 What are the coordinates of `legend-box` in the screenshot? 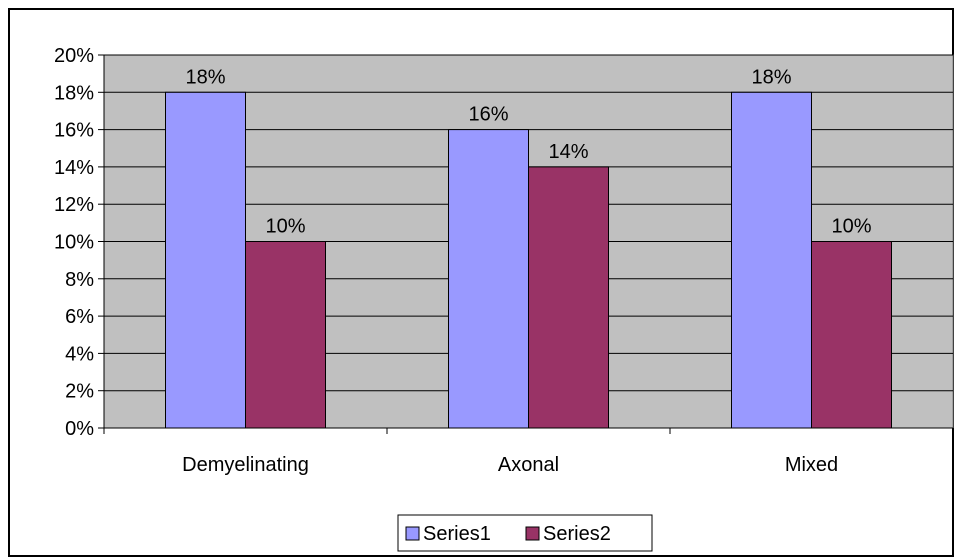 It's located at (525, 533).